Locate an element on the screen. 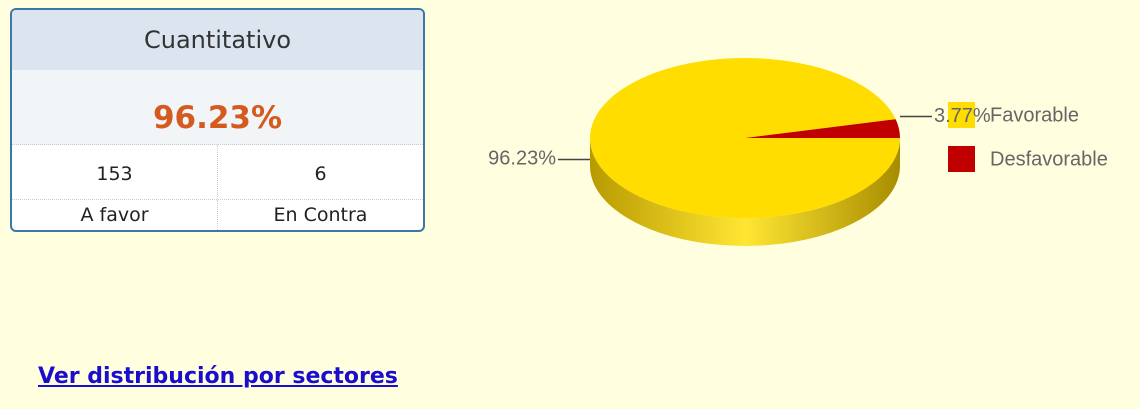 The image size is (1140, 409). count-favor: 153 is located at coordinates (115, 172).